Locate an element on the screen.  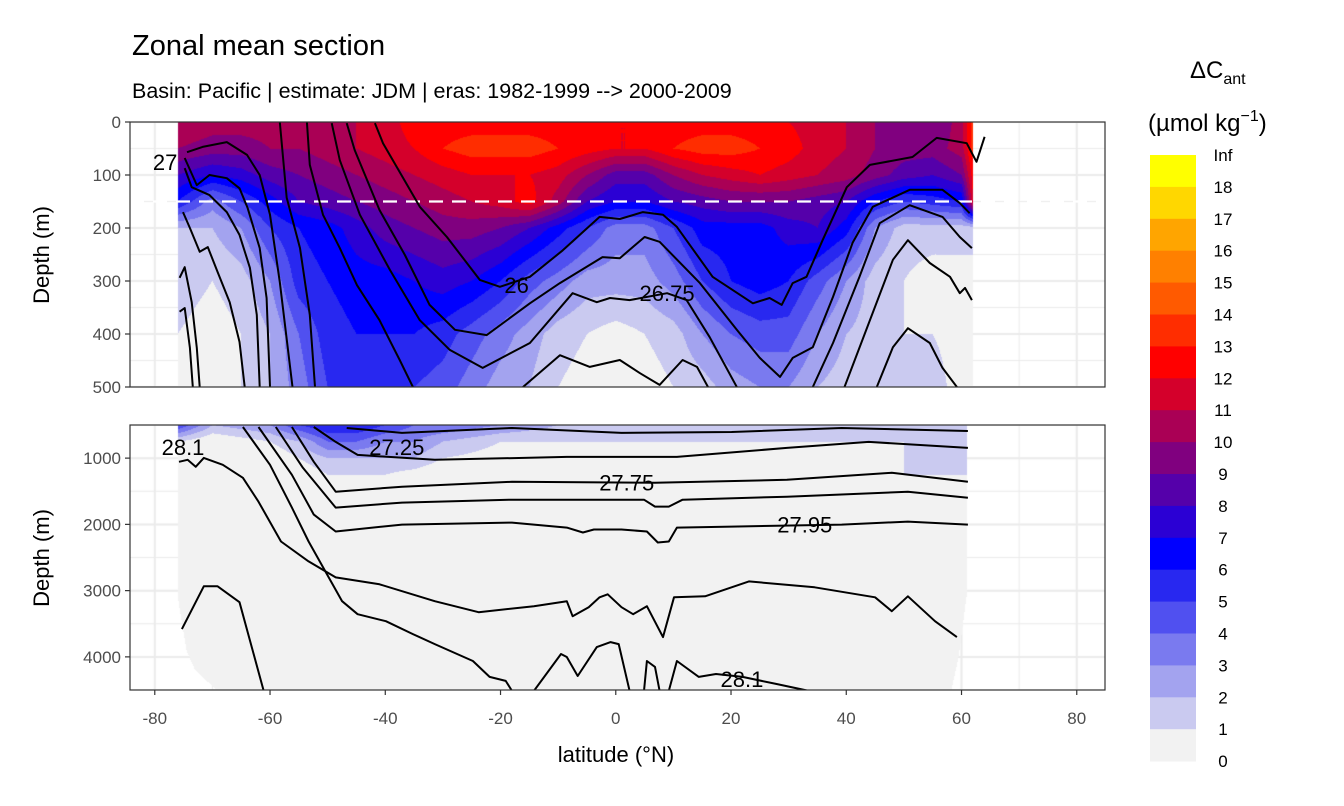
legend-title: ΔCant is located at coordinates (1218, 72).